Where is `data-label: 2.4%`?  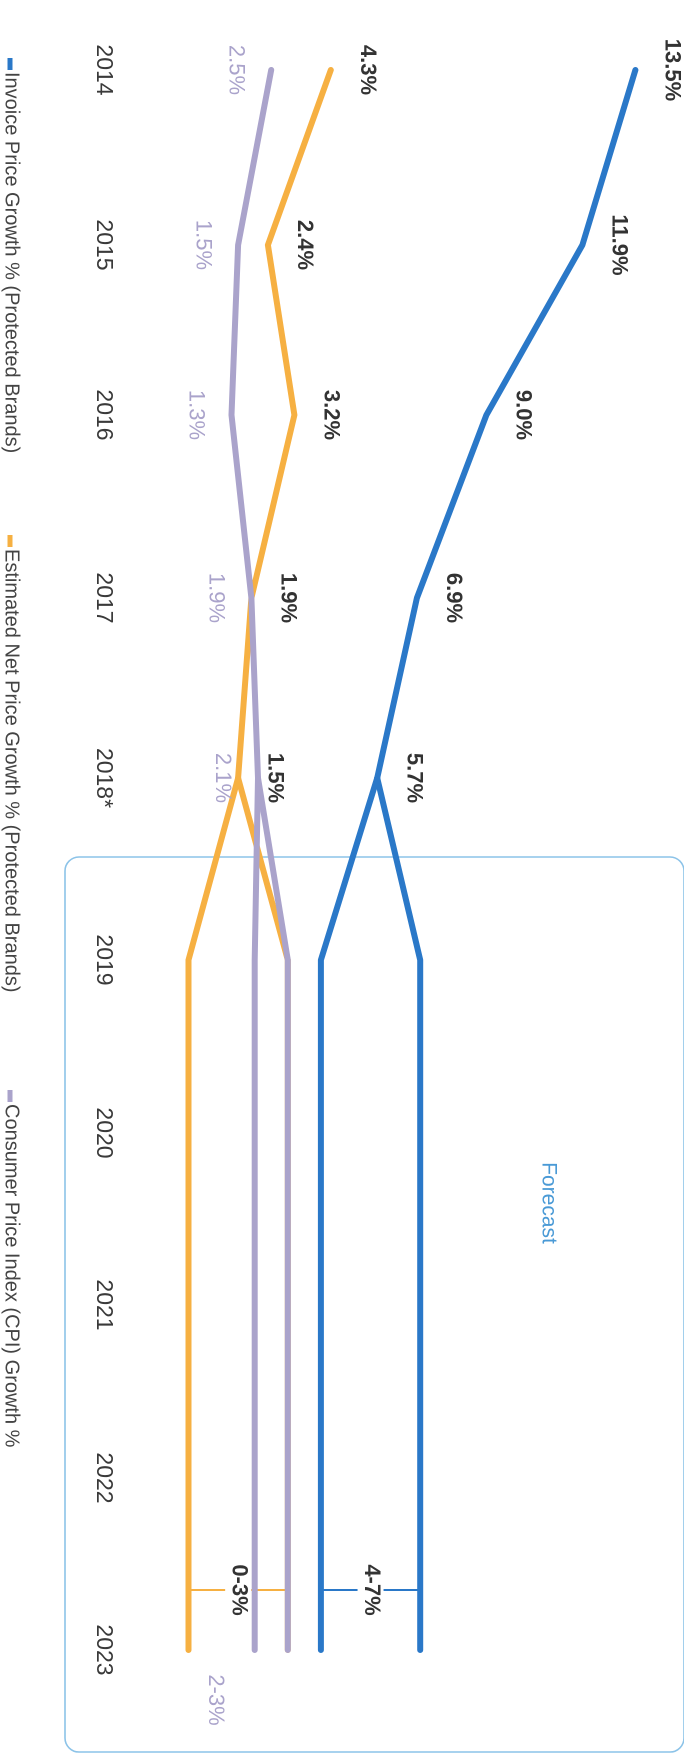 data-label: 2.4% is located at coordinates (305, 245).